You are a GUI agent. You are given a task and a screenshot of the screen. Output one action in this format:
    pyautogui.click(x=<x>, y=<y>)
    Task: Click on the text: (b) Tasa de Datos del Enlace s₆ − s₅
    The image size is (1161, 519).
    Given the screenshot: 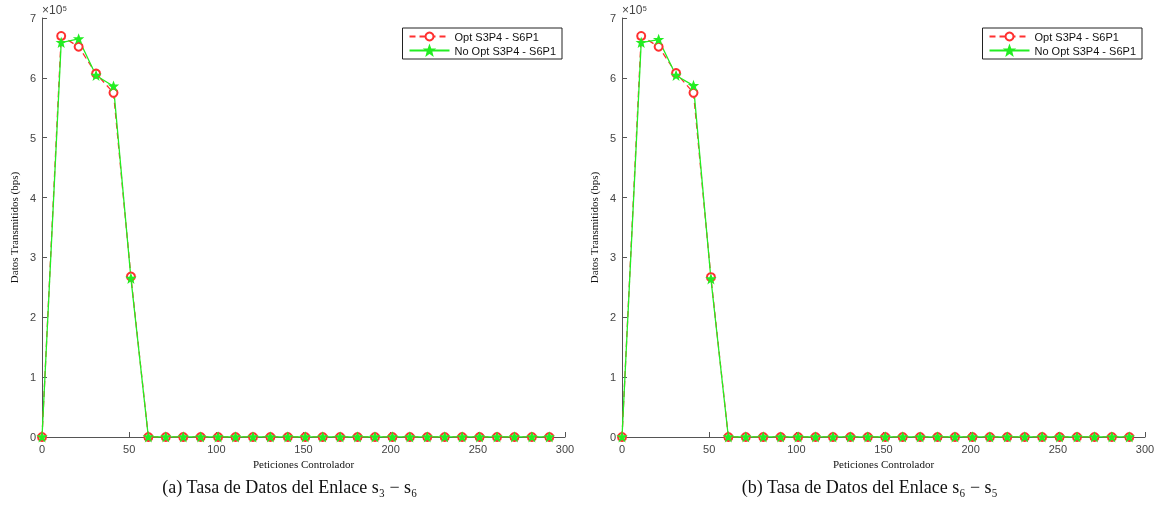 What is the action you would take?
    pyautogui.click(x=869, y=487)
    